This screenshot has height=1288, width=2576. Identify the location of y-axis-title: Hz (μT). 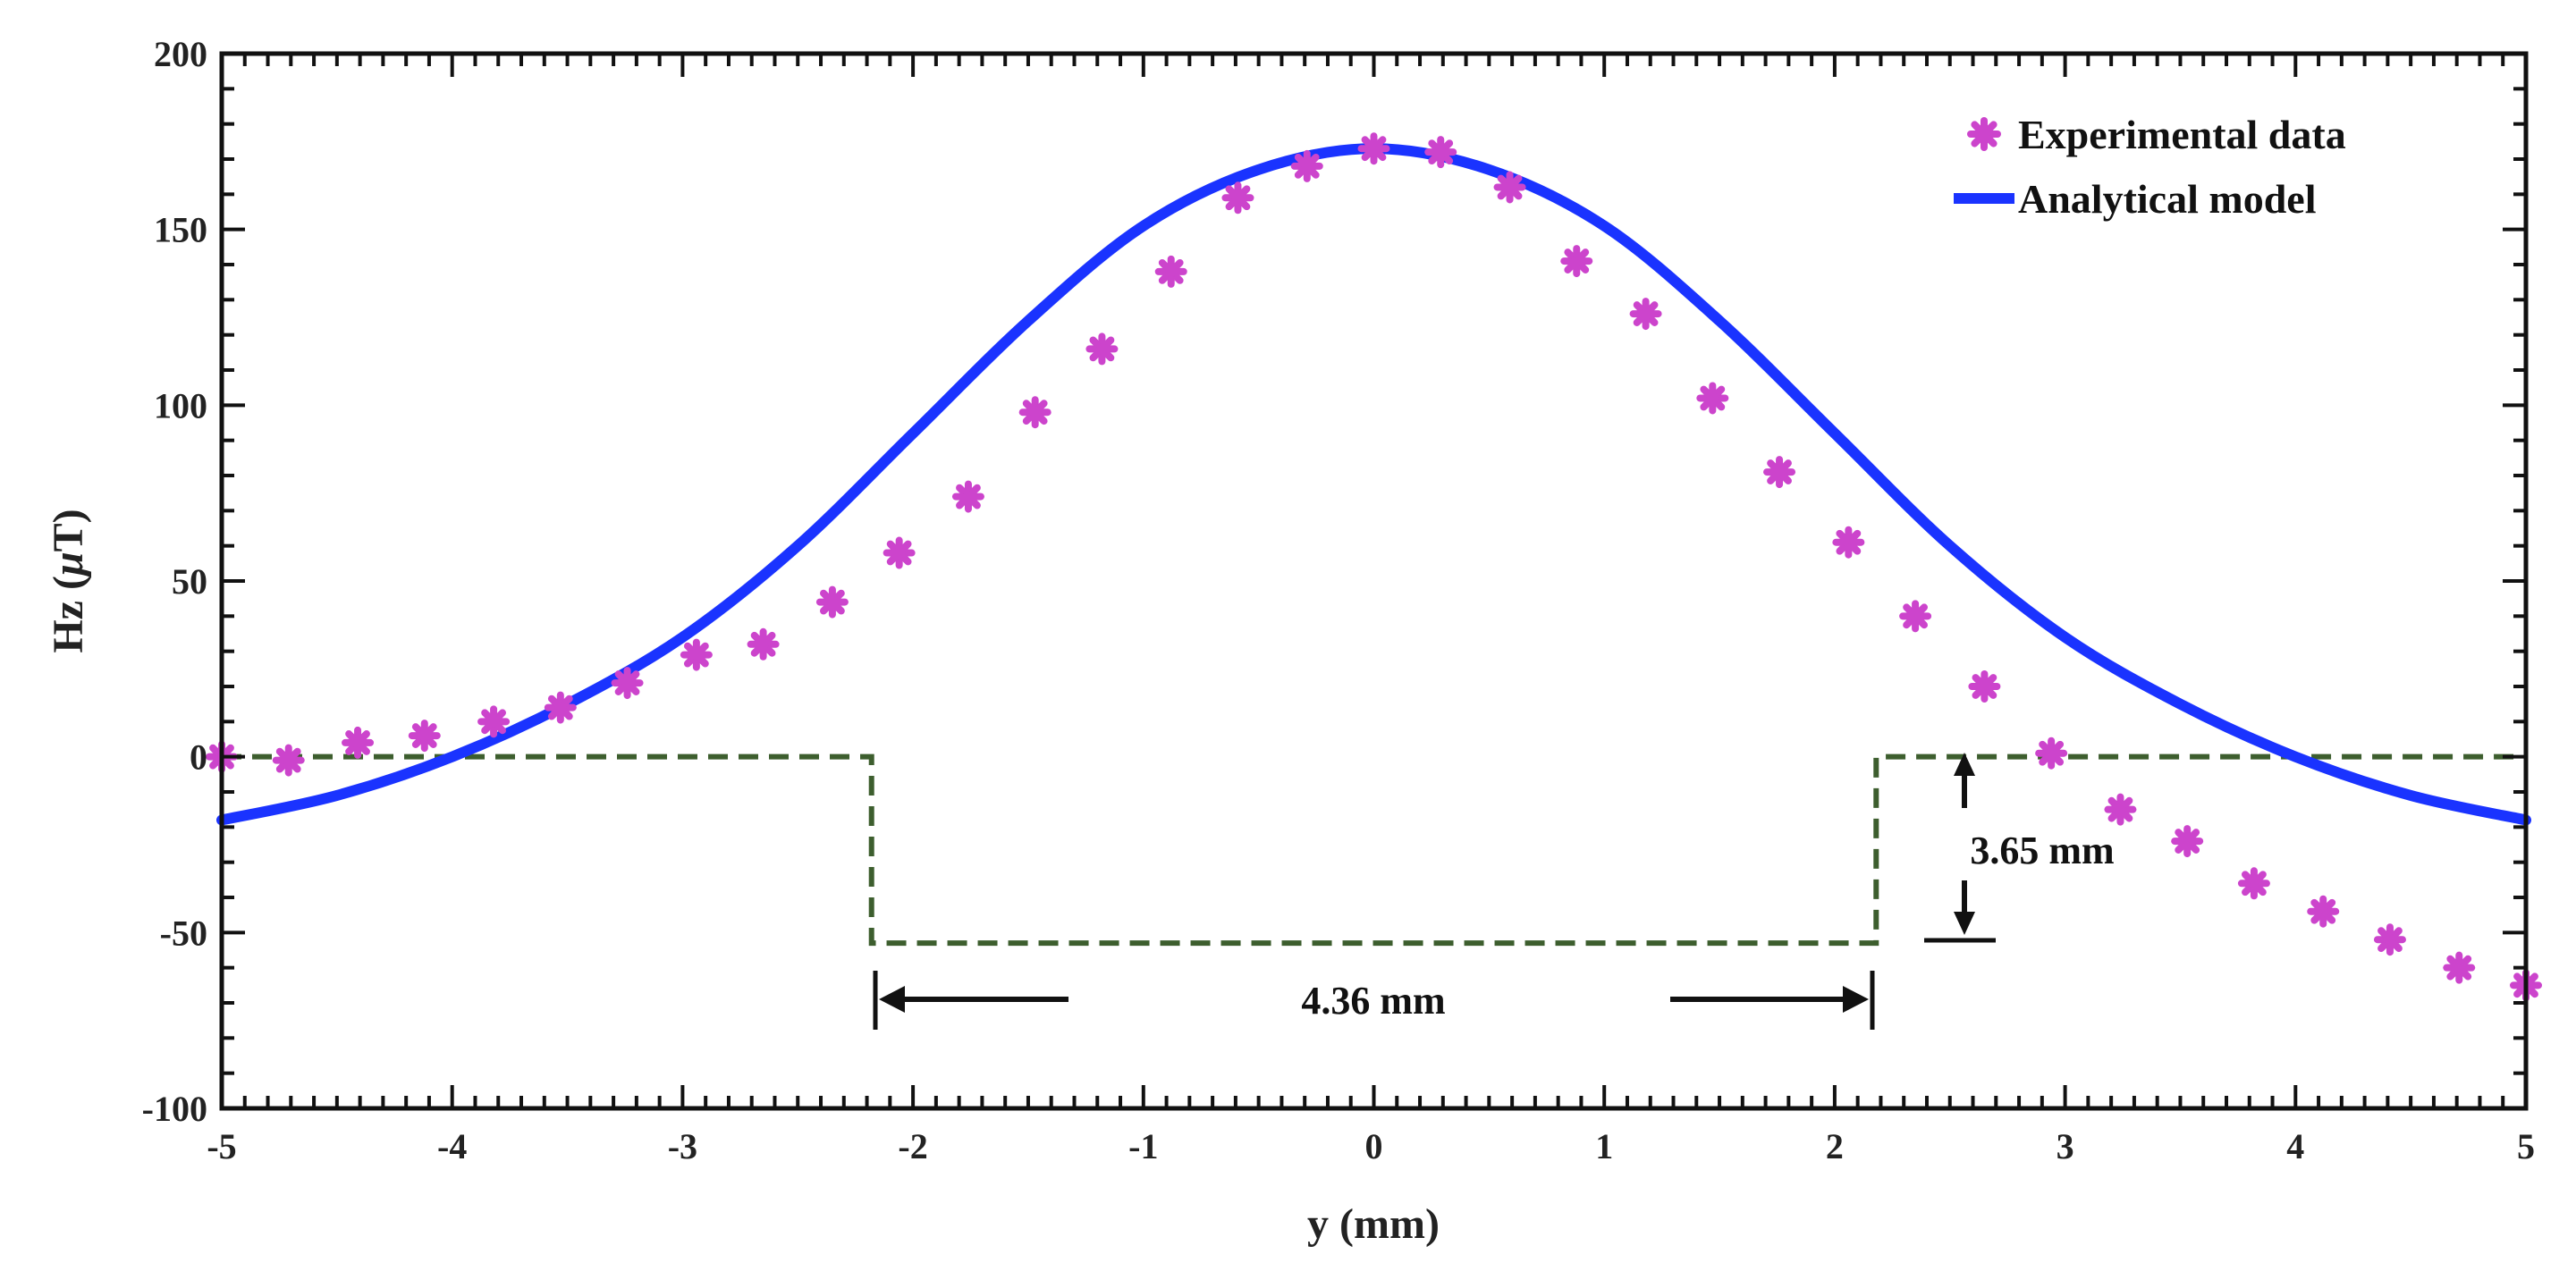
(68, 580).